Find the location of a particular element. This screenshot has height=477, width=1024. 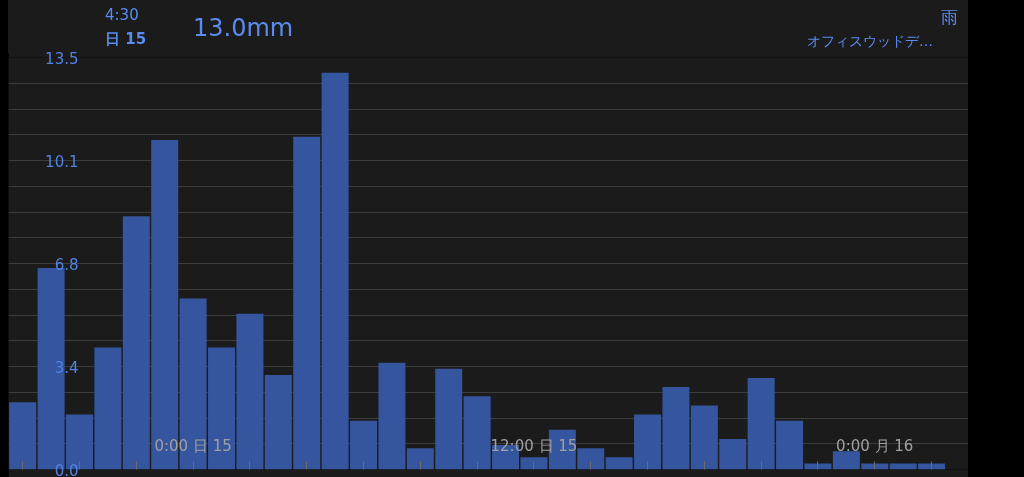

y-tick-label: 6.8 is located at coordinates (66, 264).